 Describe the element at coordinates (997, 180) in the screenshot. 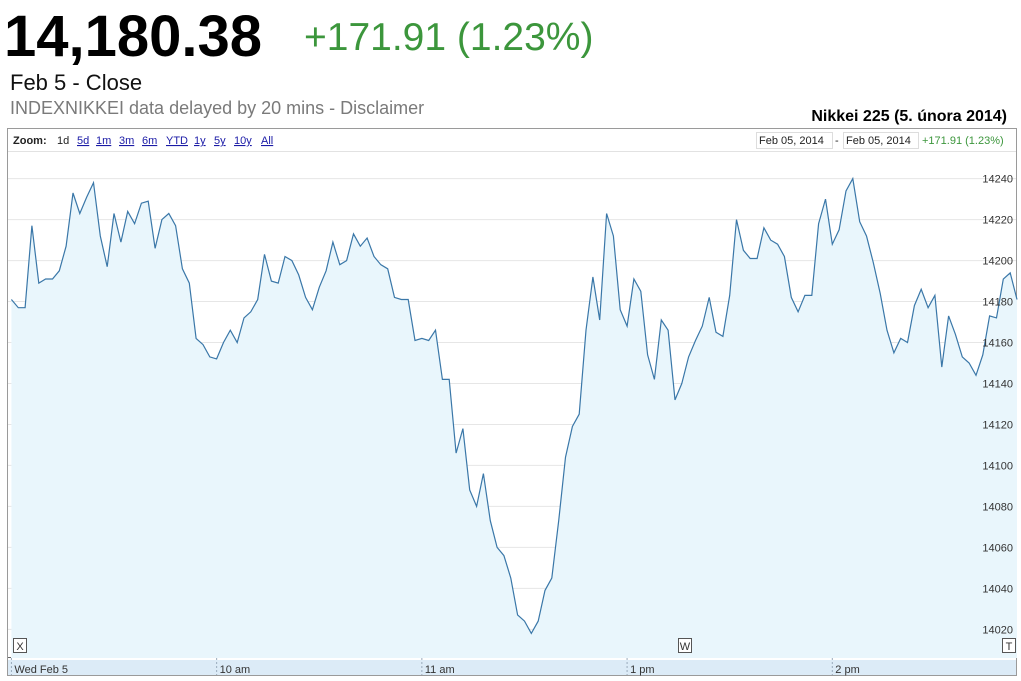

I see `y-tick-label: 14240` at that location.